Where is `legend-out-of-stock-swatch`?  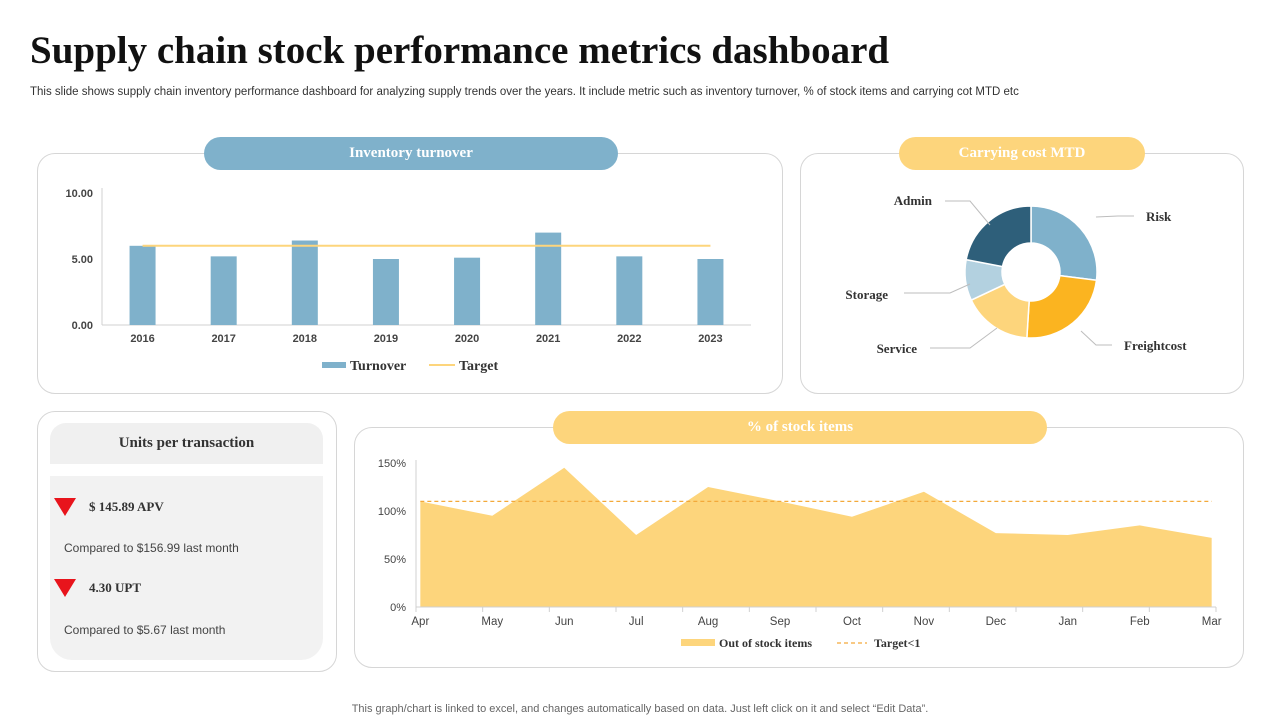 legend-out-of-stock-swatch is located at coordinates (698, 642).